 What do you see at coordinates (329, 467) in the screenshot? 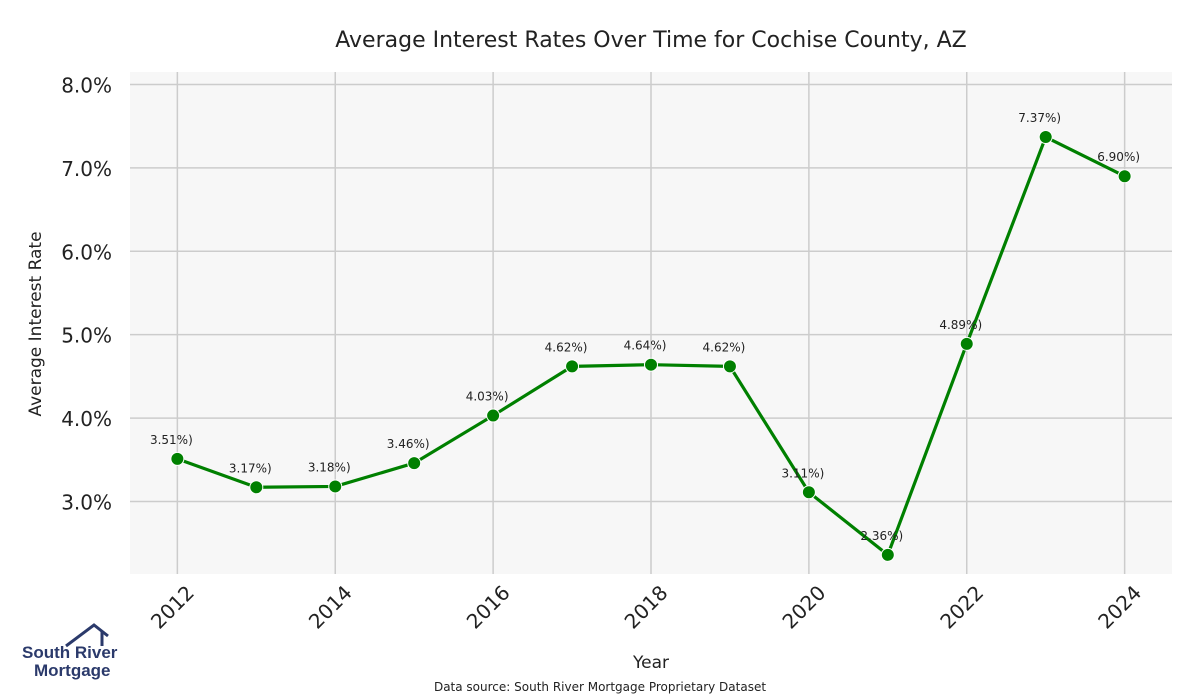
I see `data-label: 3.18%)` at bounding box center [329, 467].